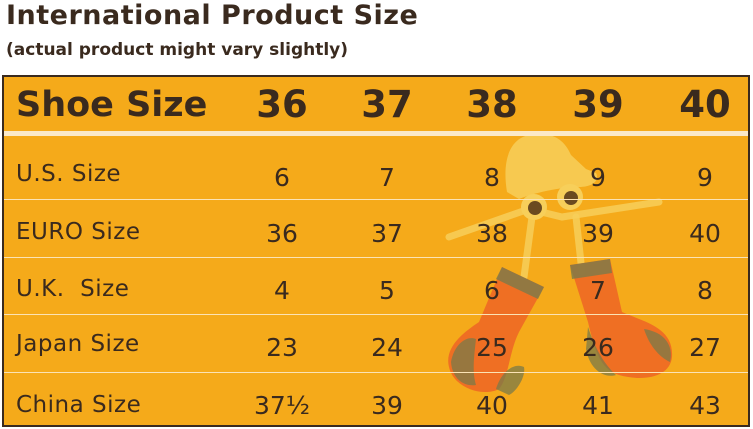 This screenshot has width=753, height=429. Describe the element at coordinates (282, 405) in the screenshot. I see `table-cell: 37½` at that location.